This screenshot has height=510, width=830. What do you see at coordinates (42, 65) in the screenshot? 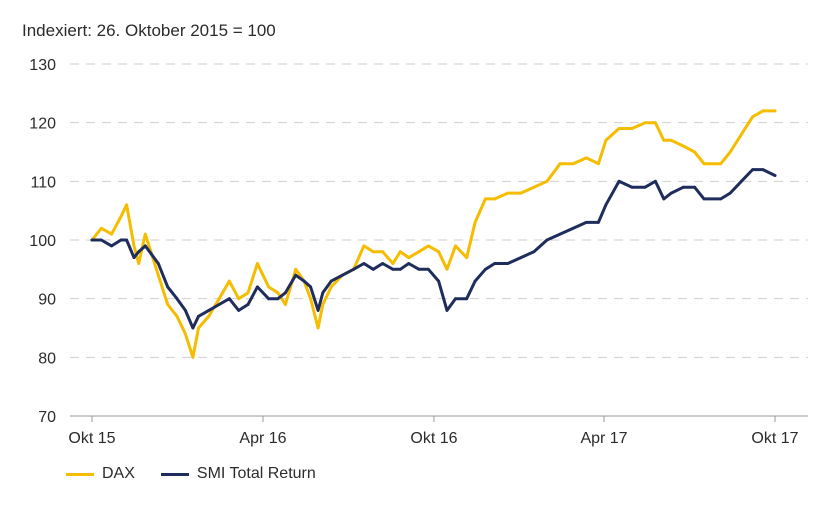
I see `y-tick-label-130: 130` at bounding box center [42, 65].